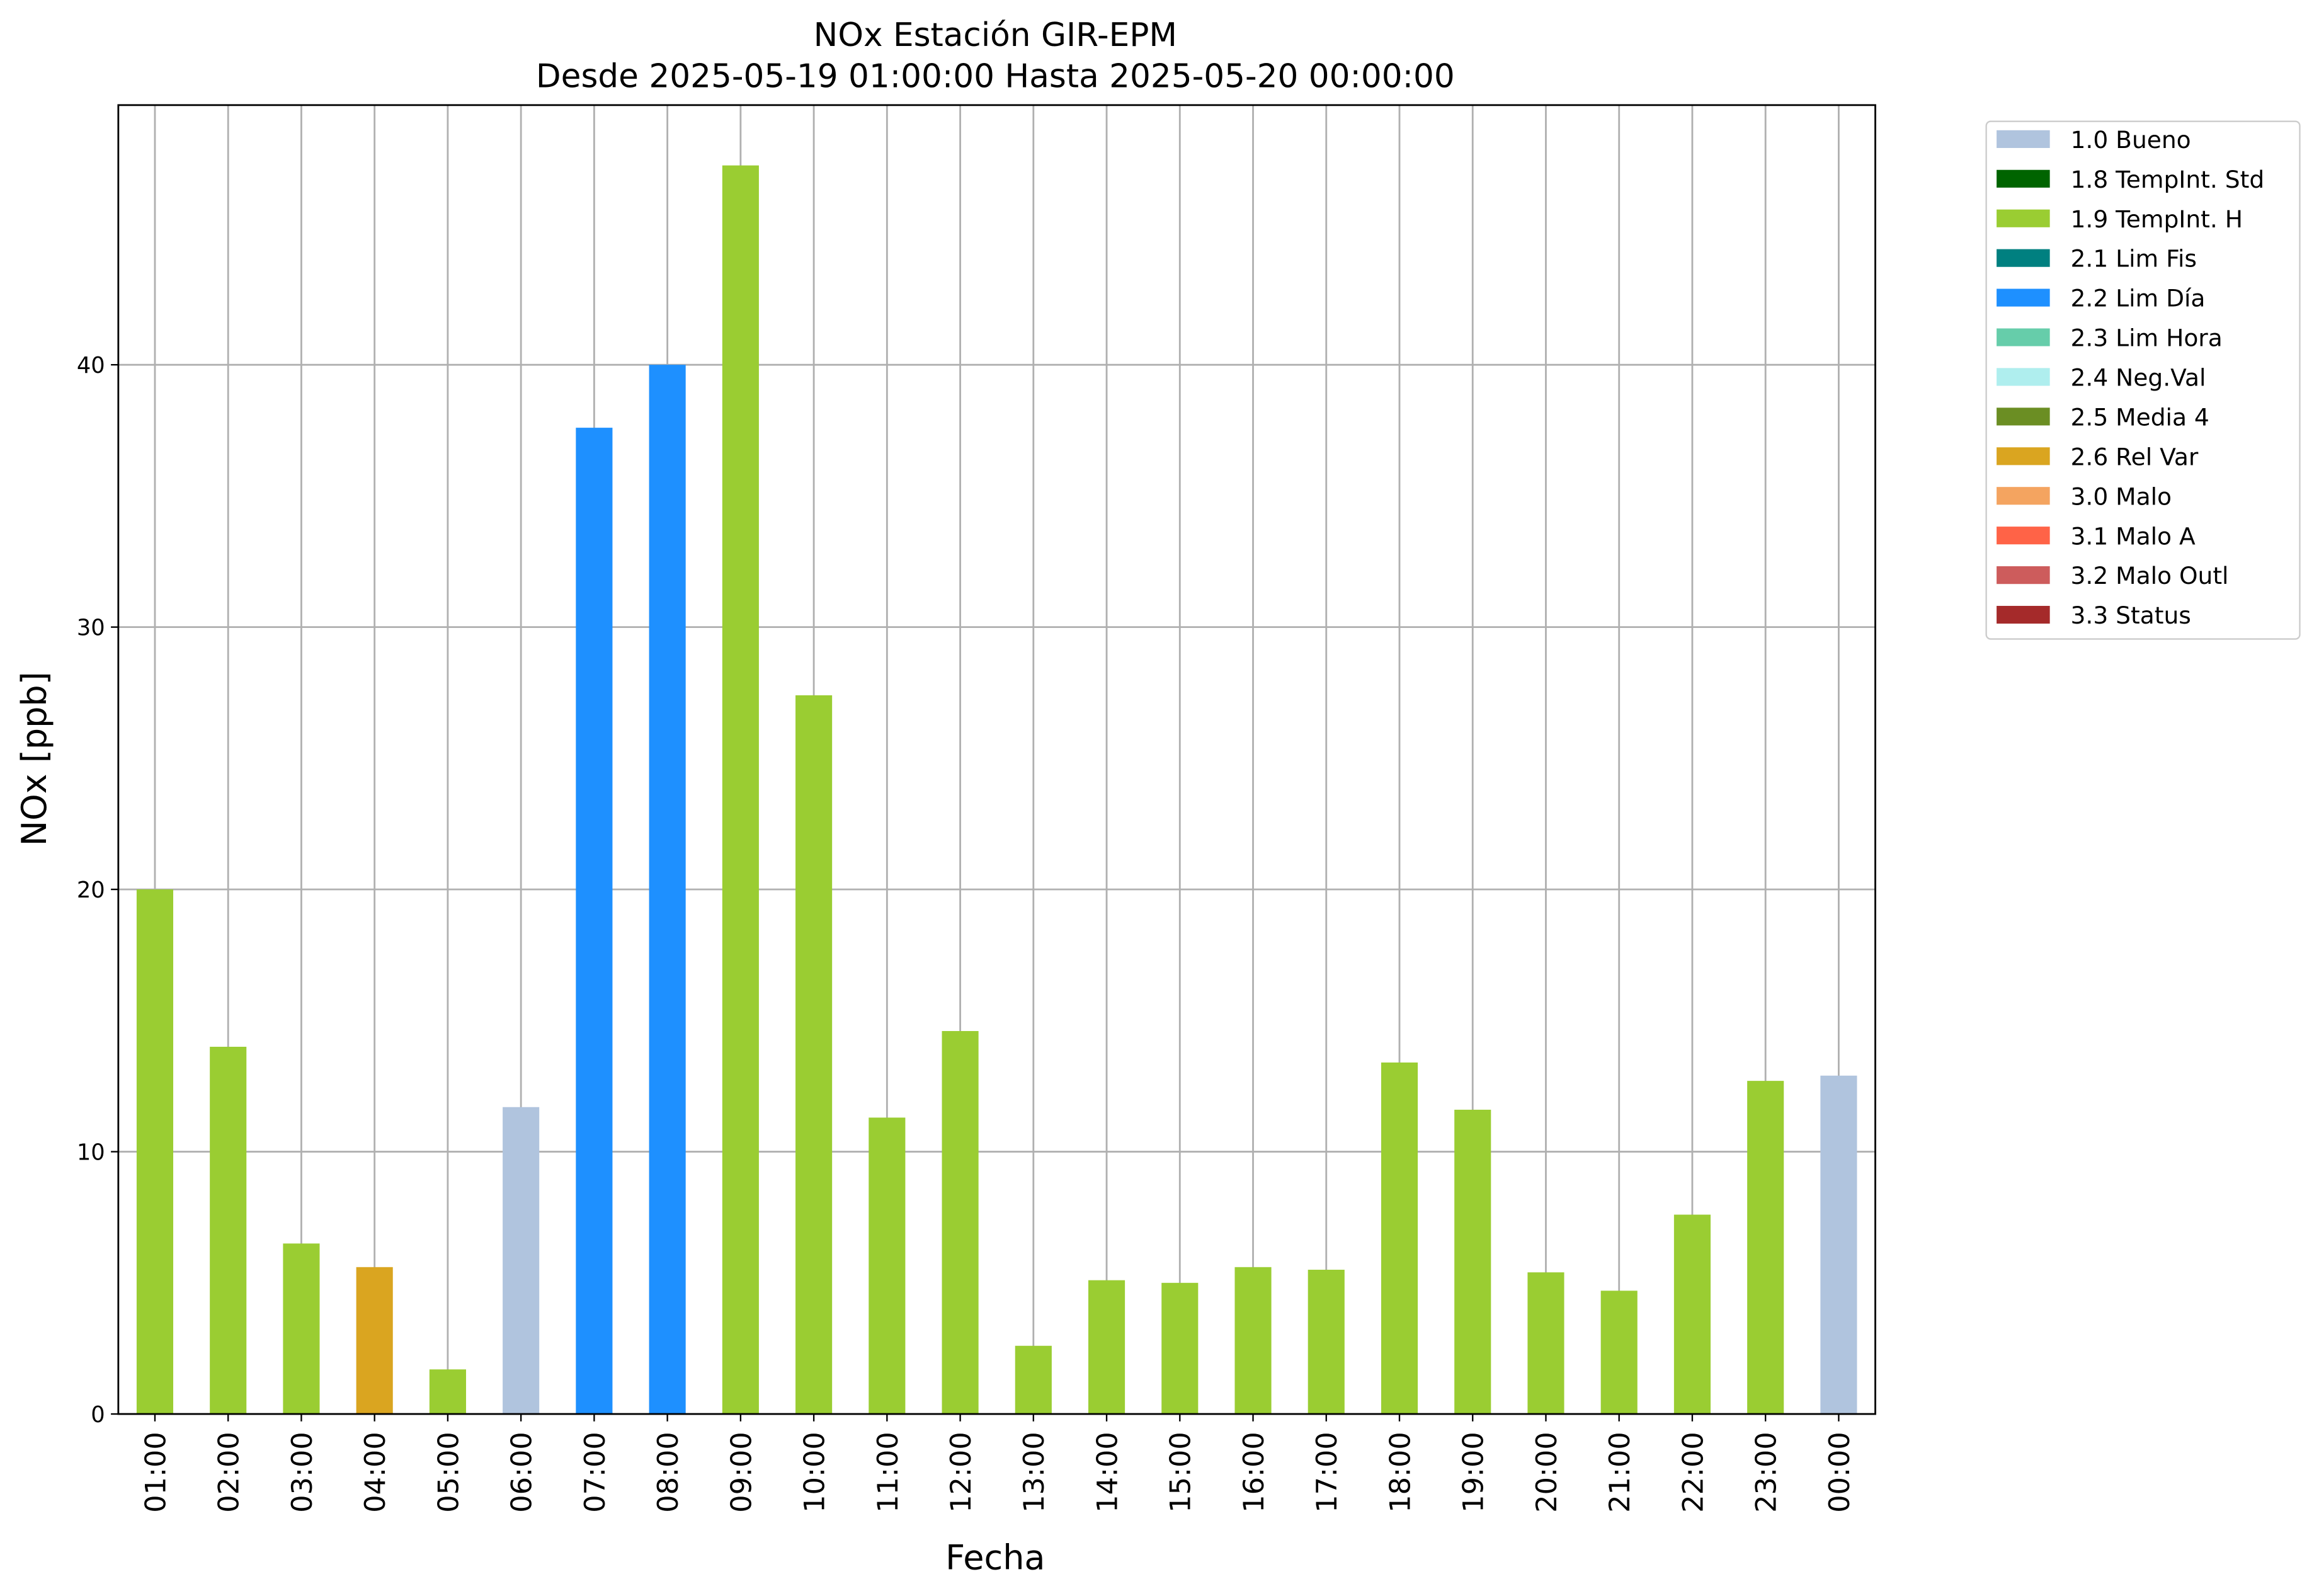 The image size is (2319, 1596). Describe the element at coordinates (2150, 576) in the screenshot. I see `legend-label: 3.2 Malo Outl` at that location.